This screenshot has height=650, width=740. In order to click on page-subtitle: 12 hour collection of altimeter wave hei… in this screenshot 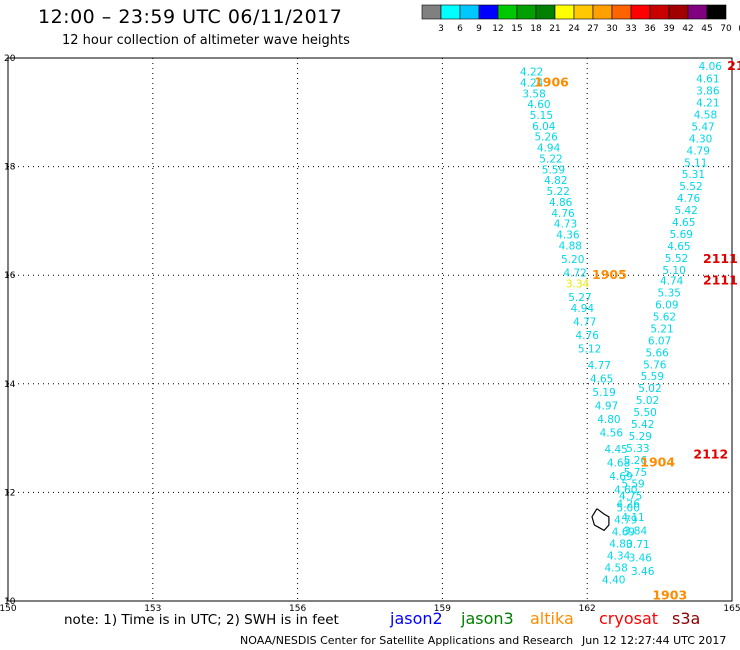, I will do `click(206, 40)`.